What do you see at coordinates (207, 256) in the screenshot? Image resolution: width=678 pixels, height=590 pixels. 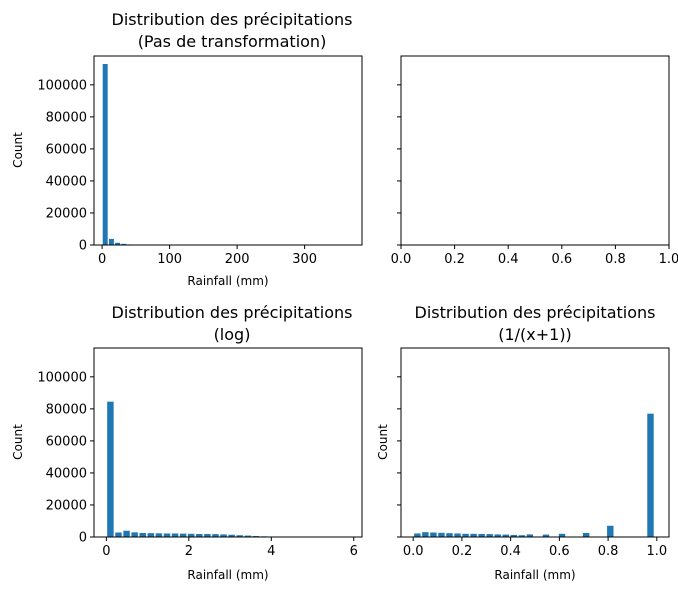 I see `x-axis-ticks: 0 100 200 300` at bounding box center [207, 256].